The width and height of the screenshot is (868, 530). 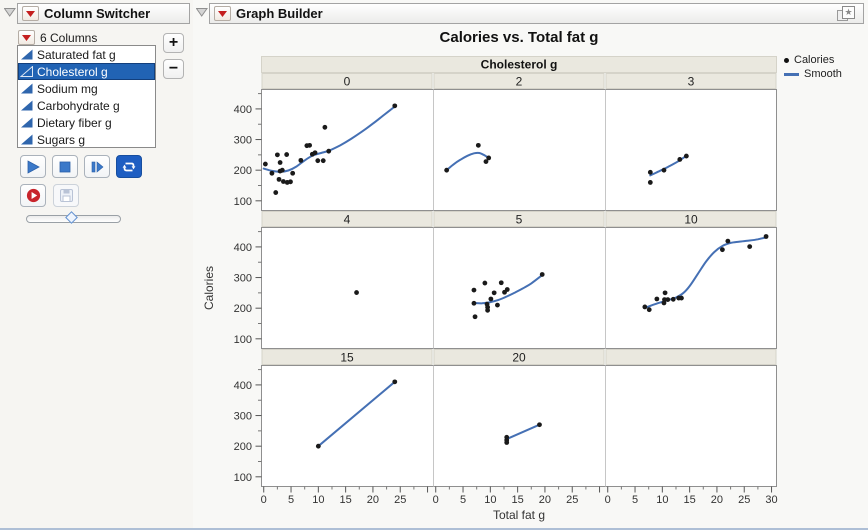 What do you see at coordinates (813, 60) in the screenshot?
I see `legend-item-calories: Calories` at bounding box center [813, 60].